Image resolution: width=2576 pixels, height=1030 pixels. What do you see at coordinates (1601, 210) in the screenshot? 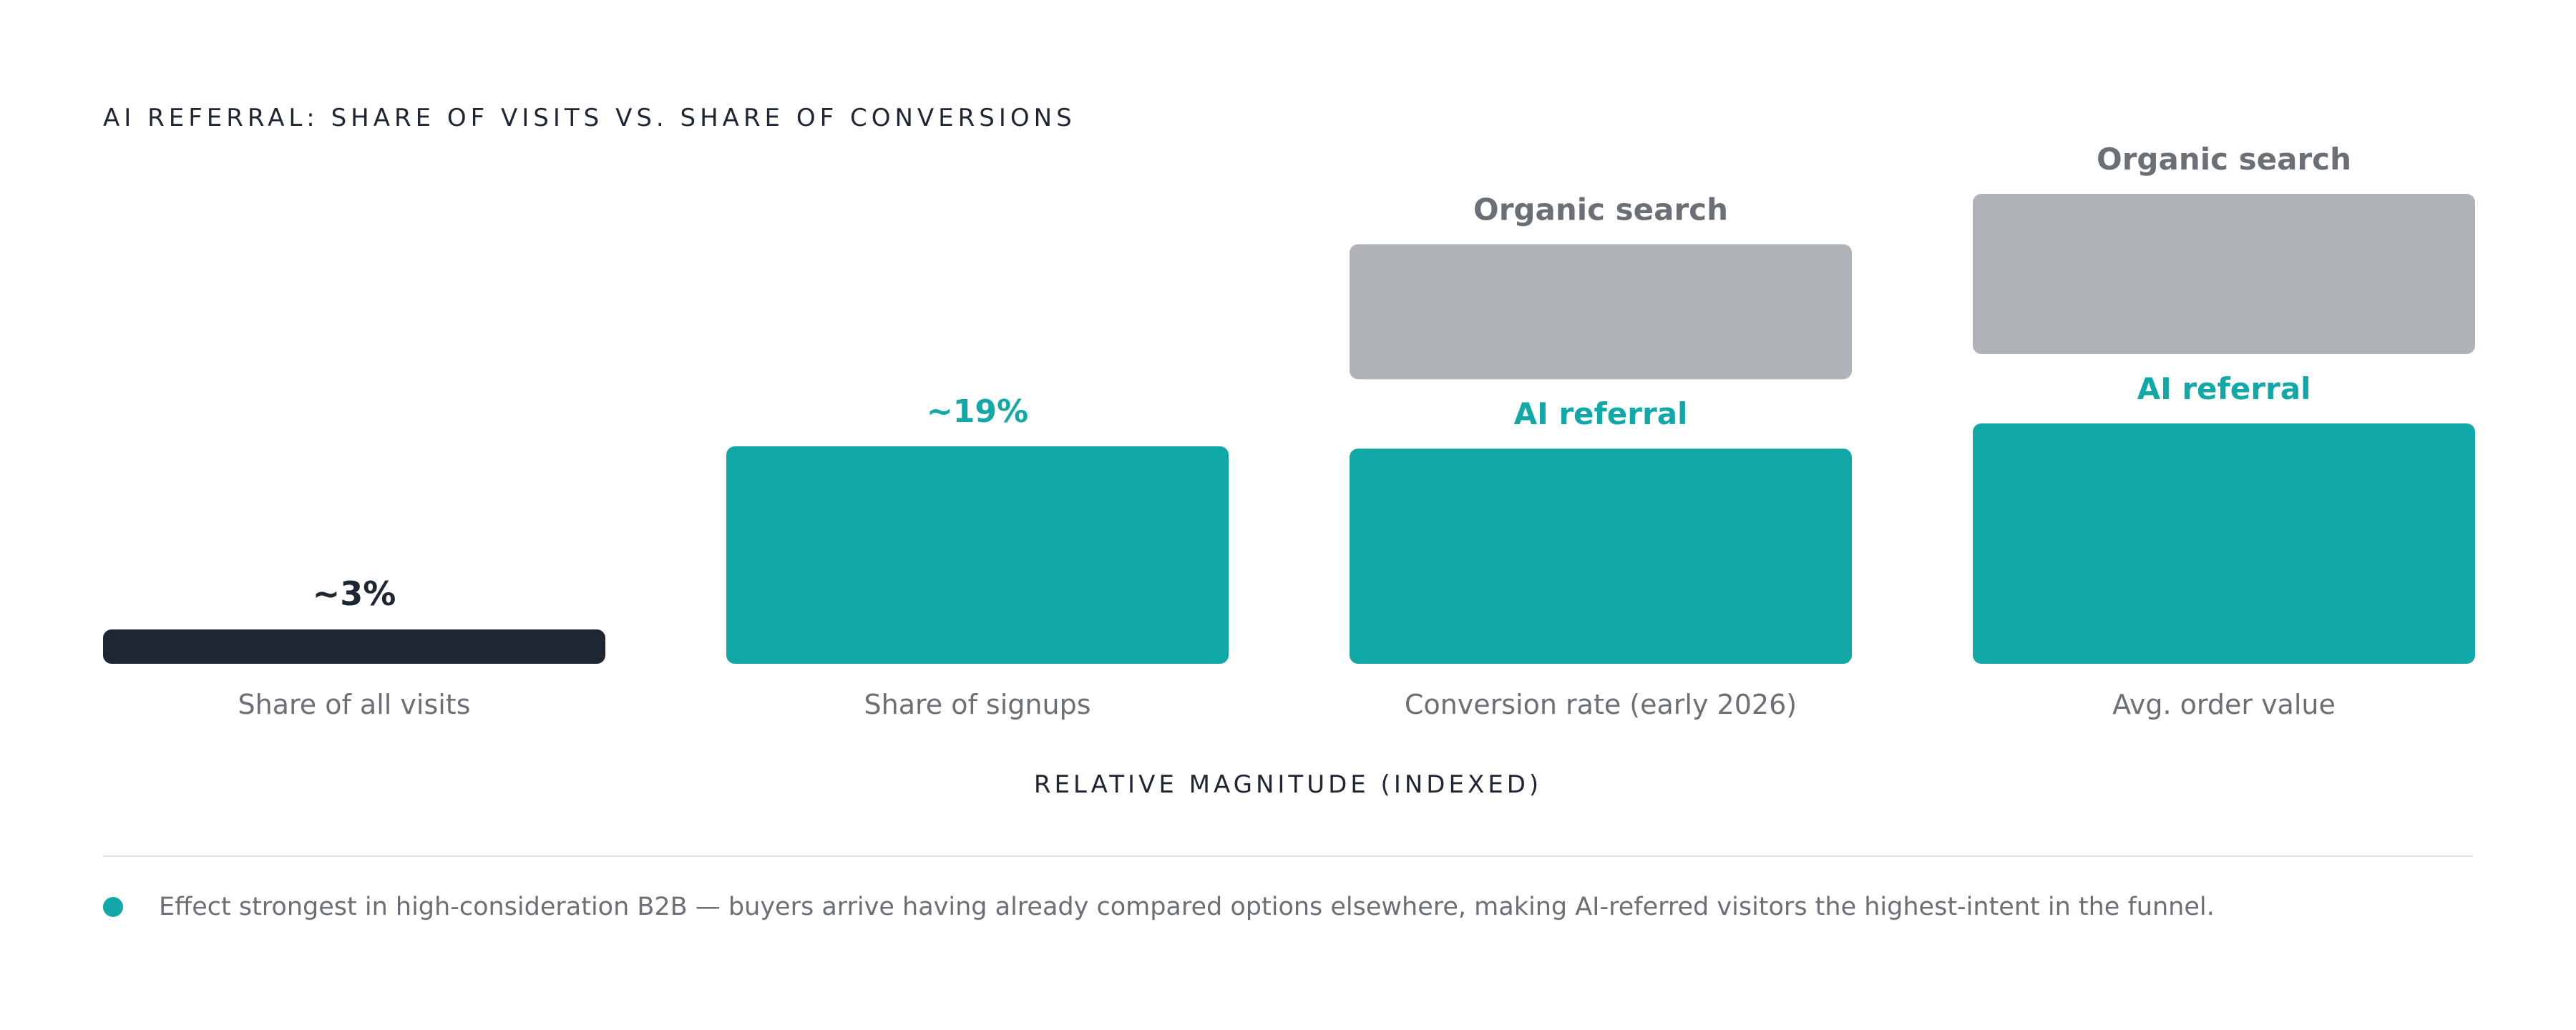
I see `bar-label-3-2: Organic search` at bounding box center [1601, 210].